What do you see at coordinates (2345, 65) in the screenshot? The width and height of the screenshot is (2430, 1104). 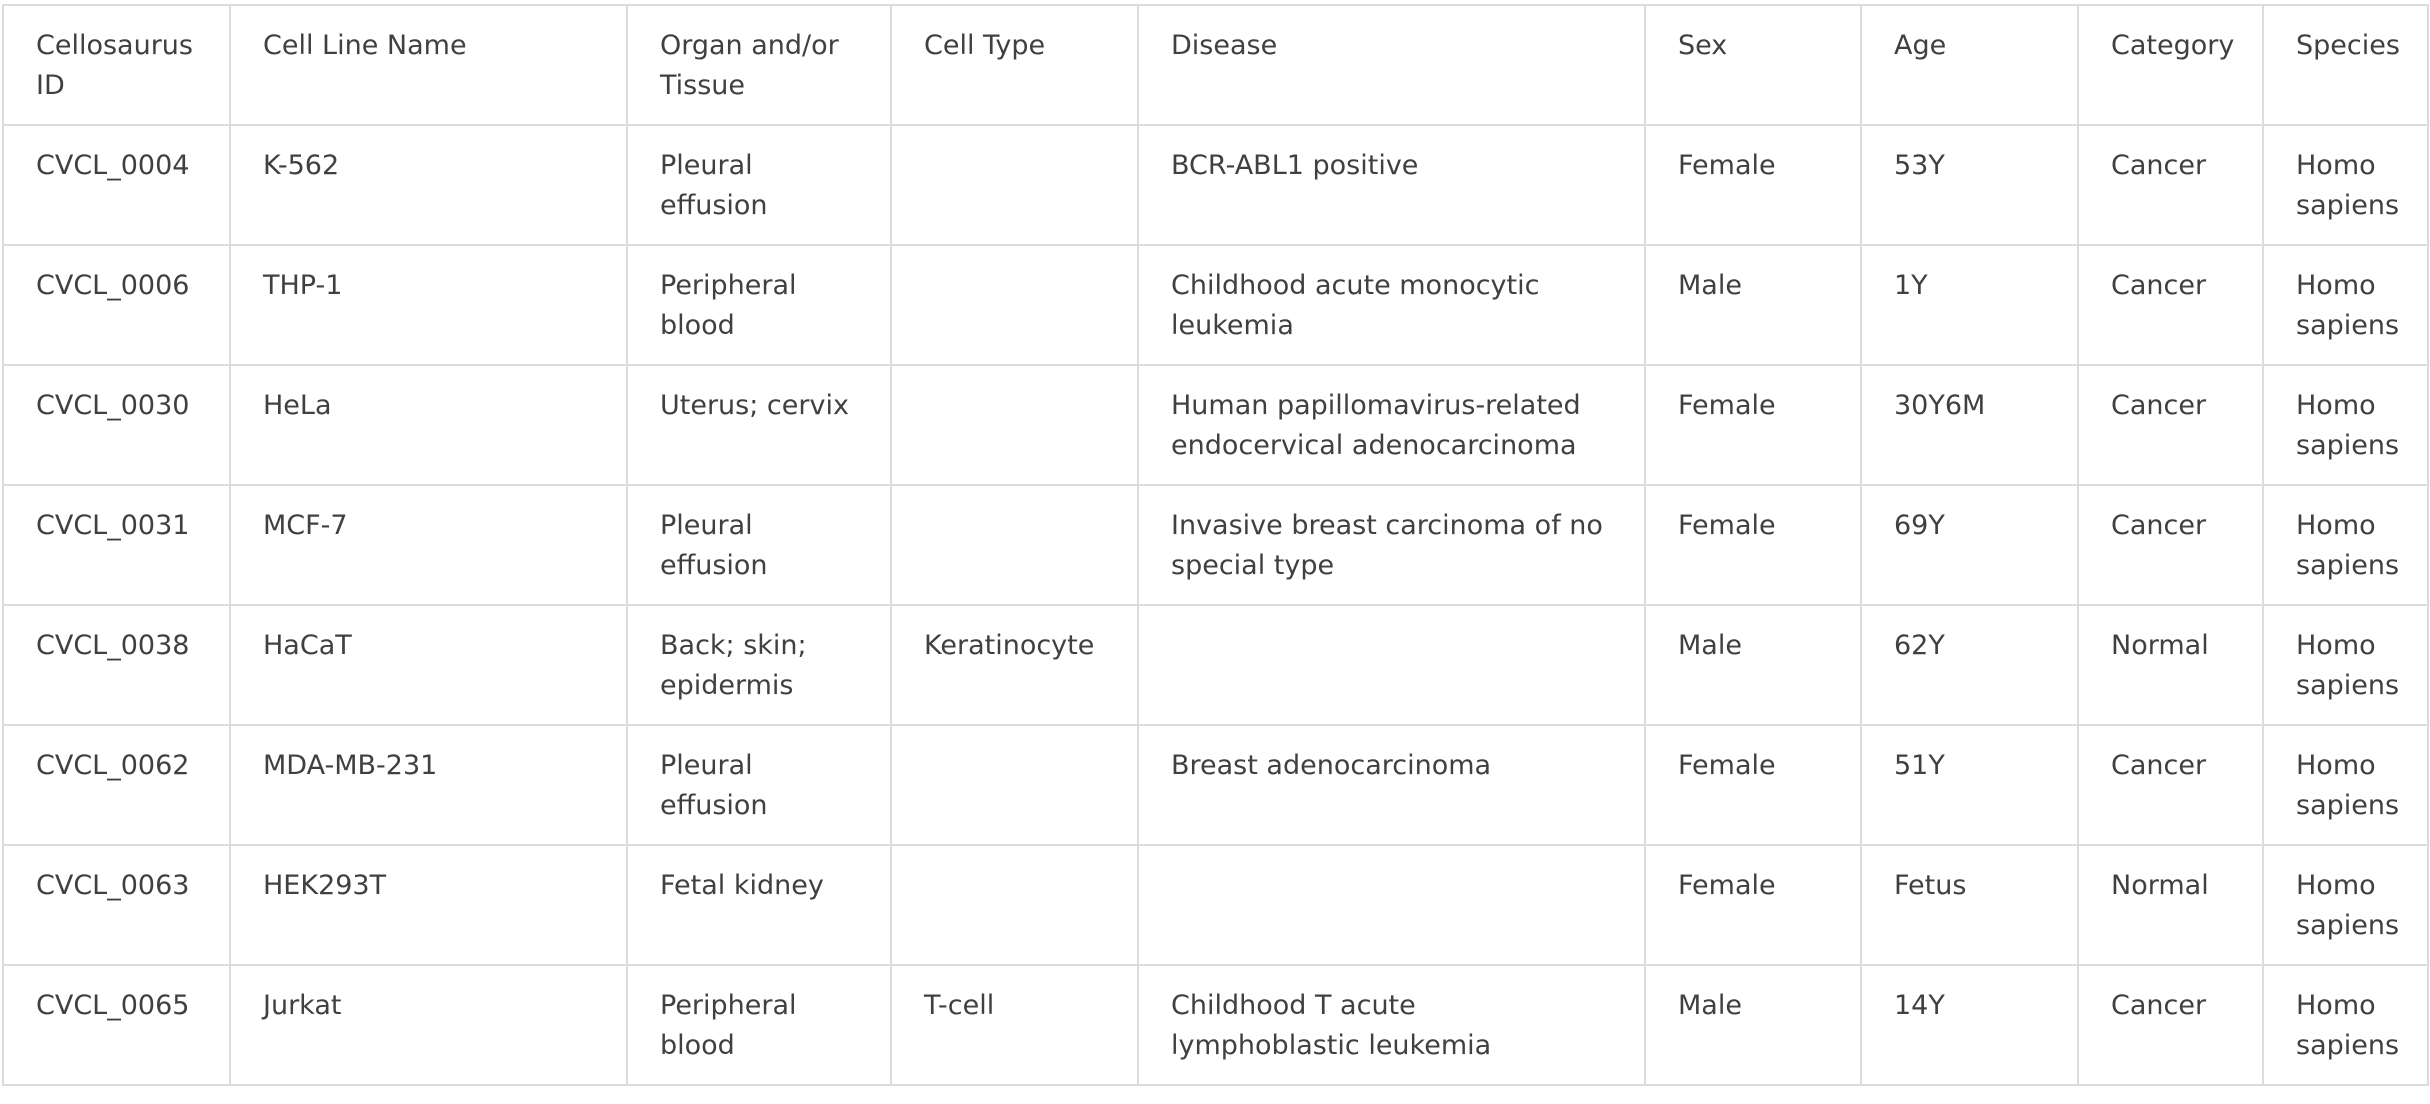 I see `header-species: Species` at bounding box center [2345, 65].